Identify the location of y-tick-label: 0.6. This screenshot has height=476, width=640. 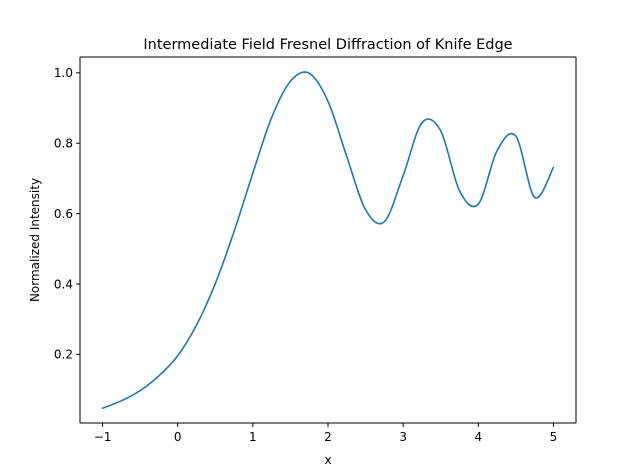
(63, 214).